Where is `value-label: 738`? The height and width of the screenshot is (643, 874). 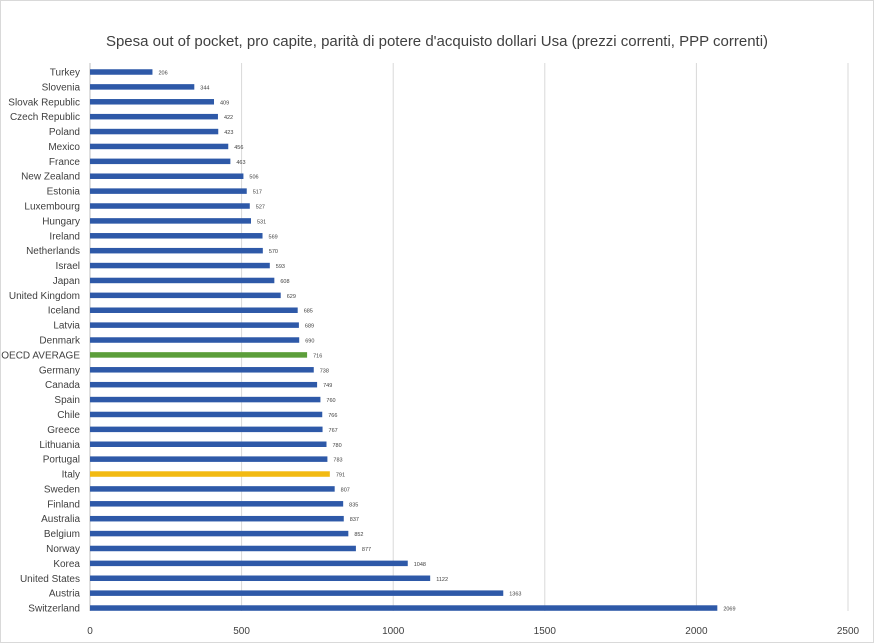 value-label: 738 is located at coordinates (324, 371).